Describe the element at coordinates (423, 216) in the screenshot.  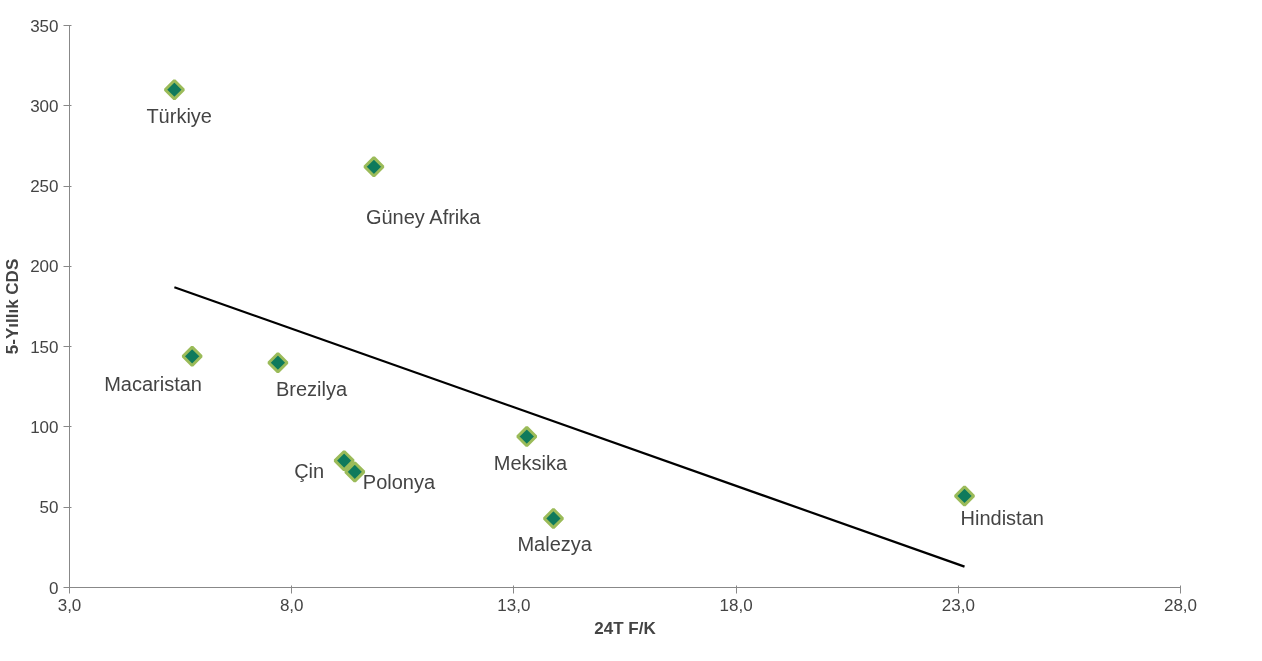
I see `annotation: Güney Afrika` at that location.